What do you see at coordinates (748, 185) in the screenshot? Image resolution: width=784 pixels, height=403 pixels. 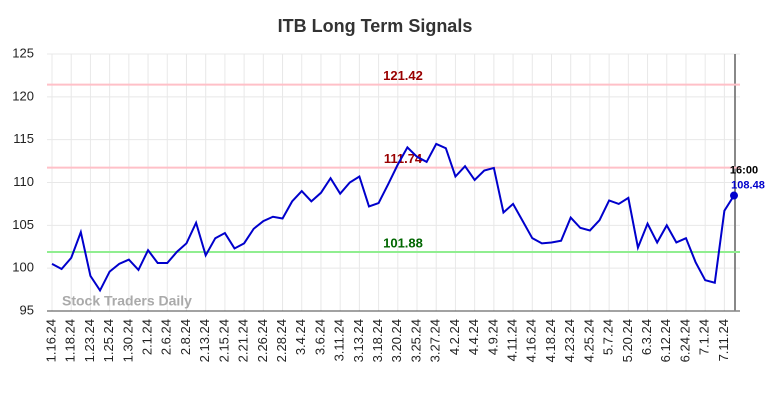 I see `last-value-label: 108.48` at bounding box center [748, 185].